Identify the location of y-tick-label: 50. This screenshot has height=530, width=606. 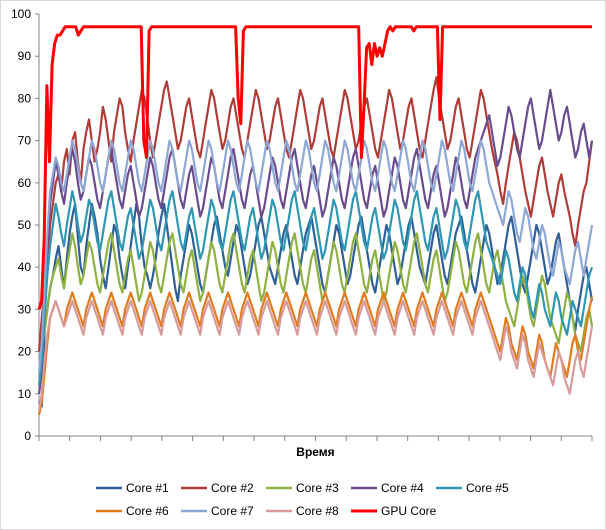
(25, 225).